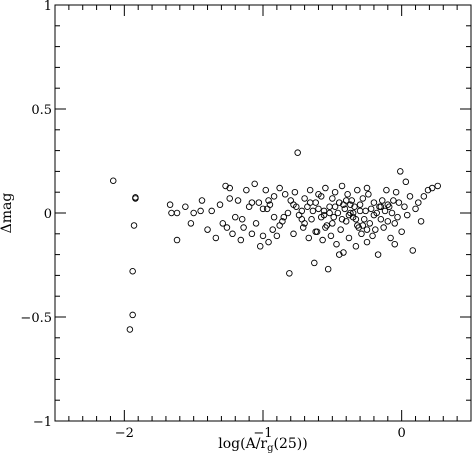 The width and height of the screenshot is (472, 459). Describe the element at coordinates (402, 433) in the screenshot. I see `x-tick-label: 0` at that location.